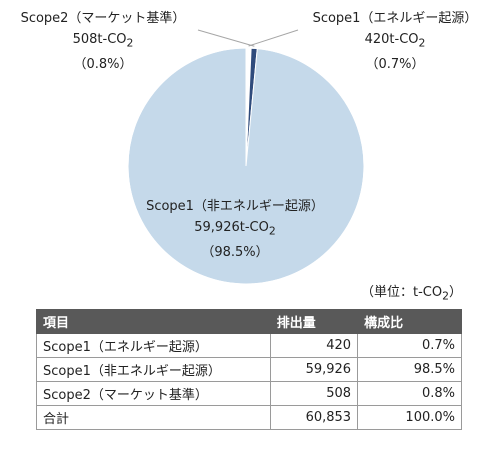 The height and width of the screenshot is (449, 500). I want to click on leader-line-scope2-market, so click(226, 38).